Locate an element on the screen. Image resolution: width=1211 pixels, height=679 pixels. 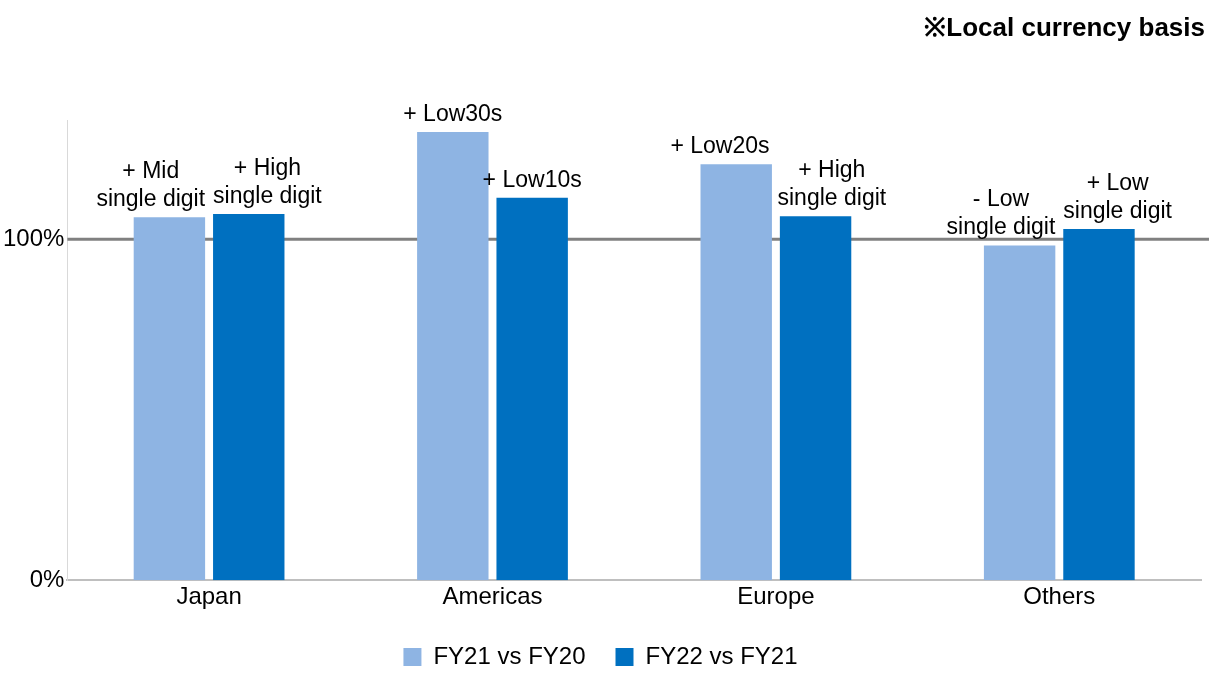
y-tick-label: 0% is located at coordinates (47, 578).